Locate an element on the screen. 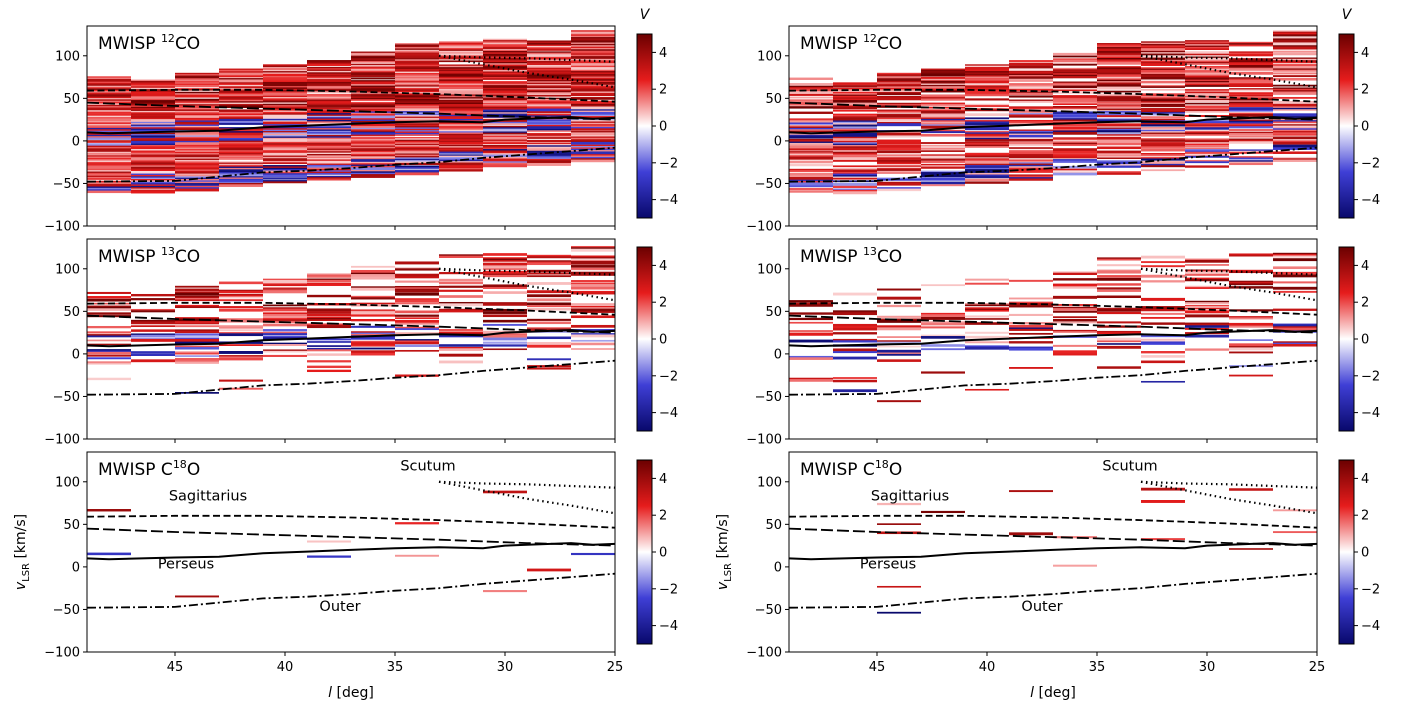 This screenshot has width=1416, height=713. y-tick-label: 0 is located at coordinates (778, 141).